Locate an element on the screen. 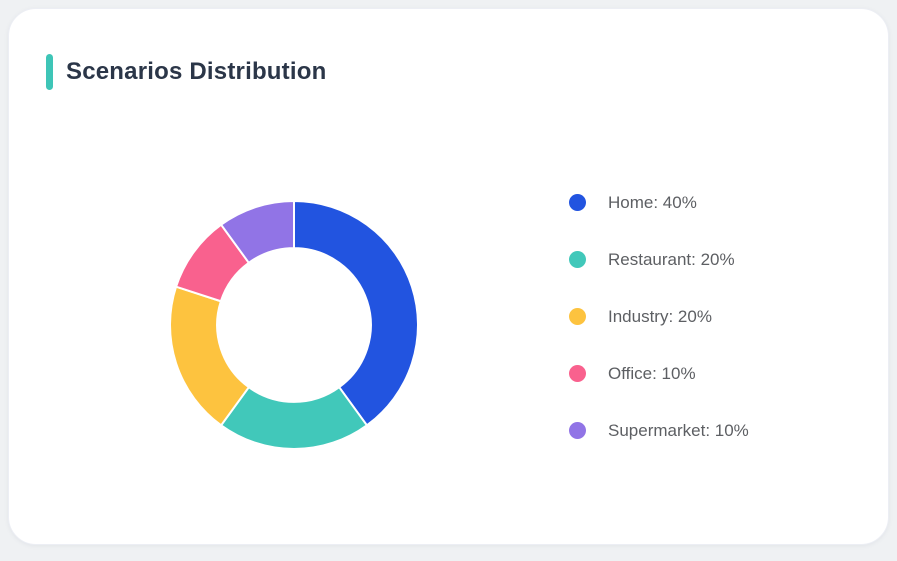 The image size is (897, 561). donut-segment-home is located at coordinates (356, 313).